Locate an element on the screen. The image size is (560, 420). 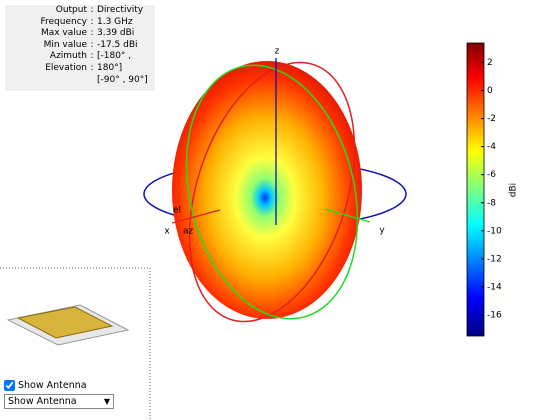
axis-label: az is located at coordinates (188, 232).